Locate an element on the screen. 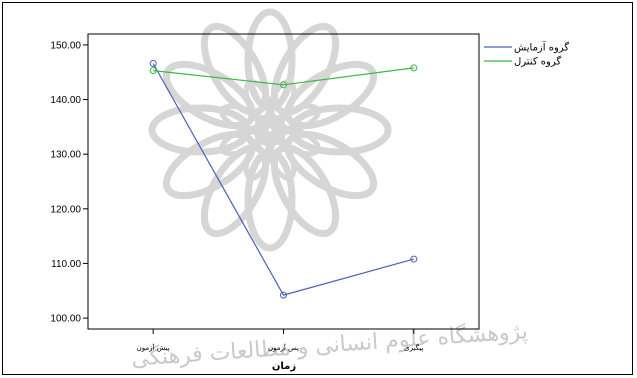  legend-label: گروه آزمایش is located at coordinates (541, 47).